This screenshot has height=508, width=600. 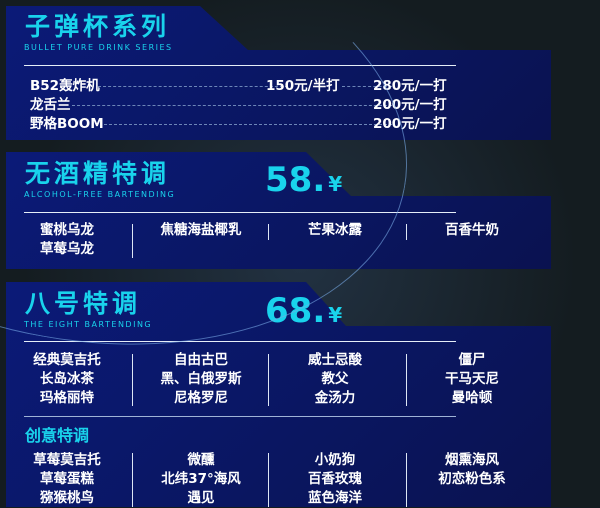 What do you see at coordinates (67, 124) in the screenshot?
I see `item-name: 野格BOOM` at bounding box center [67, 124].